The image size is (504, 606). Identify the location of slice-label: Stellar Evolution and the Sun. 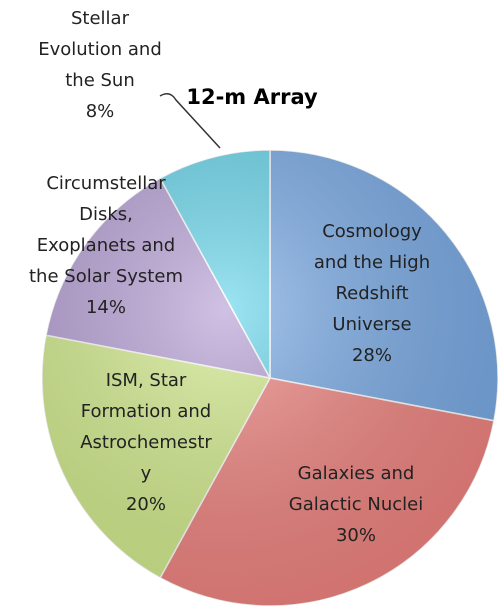
(100, 49).